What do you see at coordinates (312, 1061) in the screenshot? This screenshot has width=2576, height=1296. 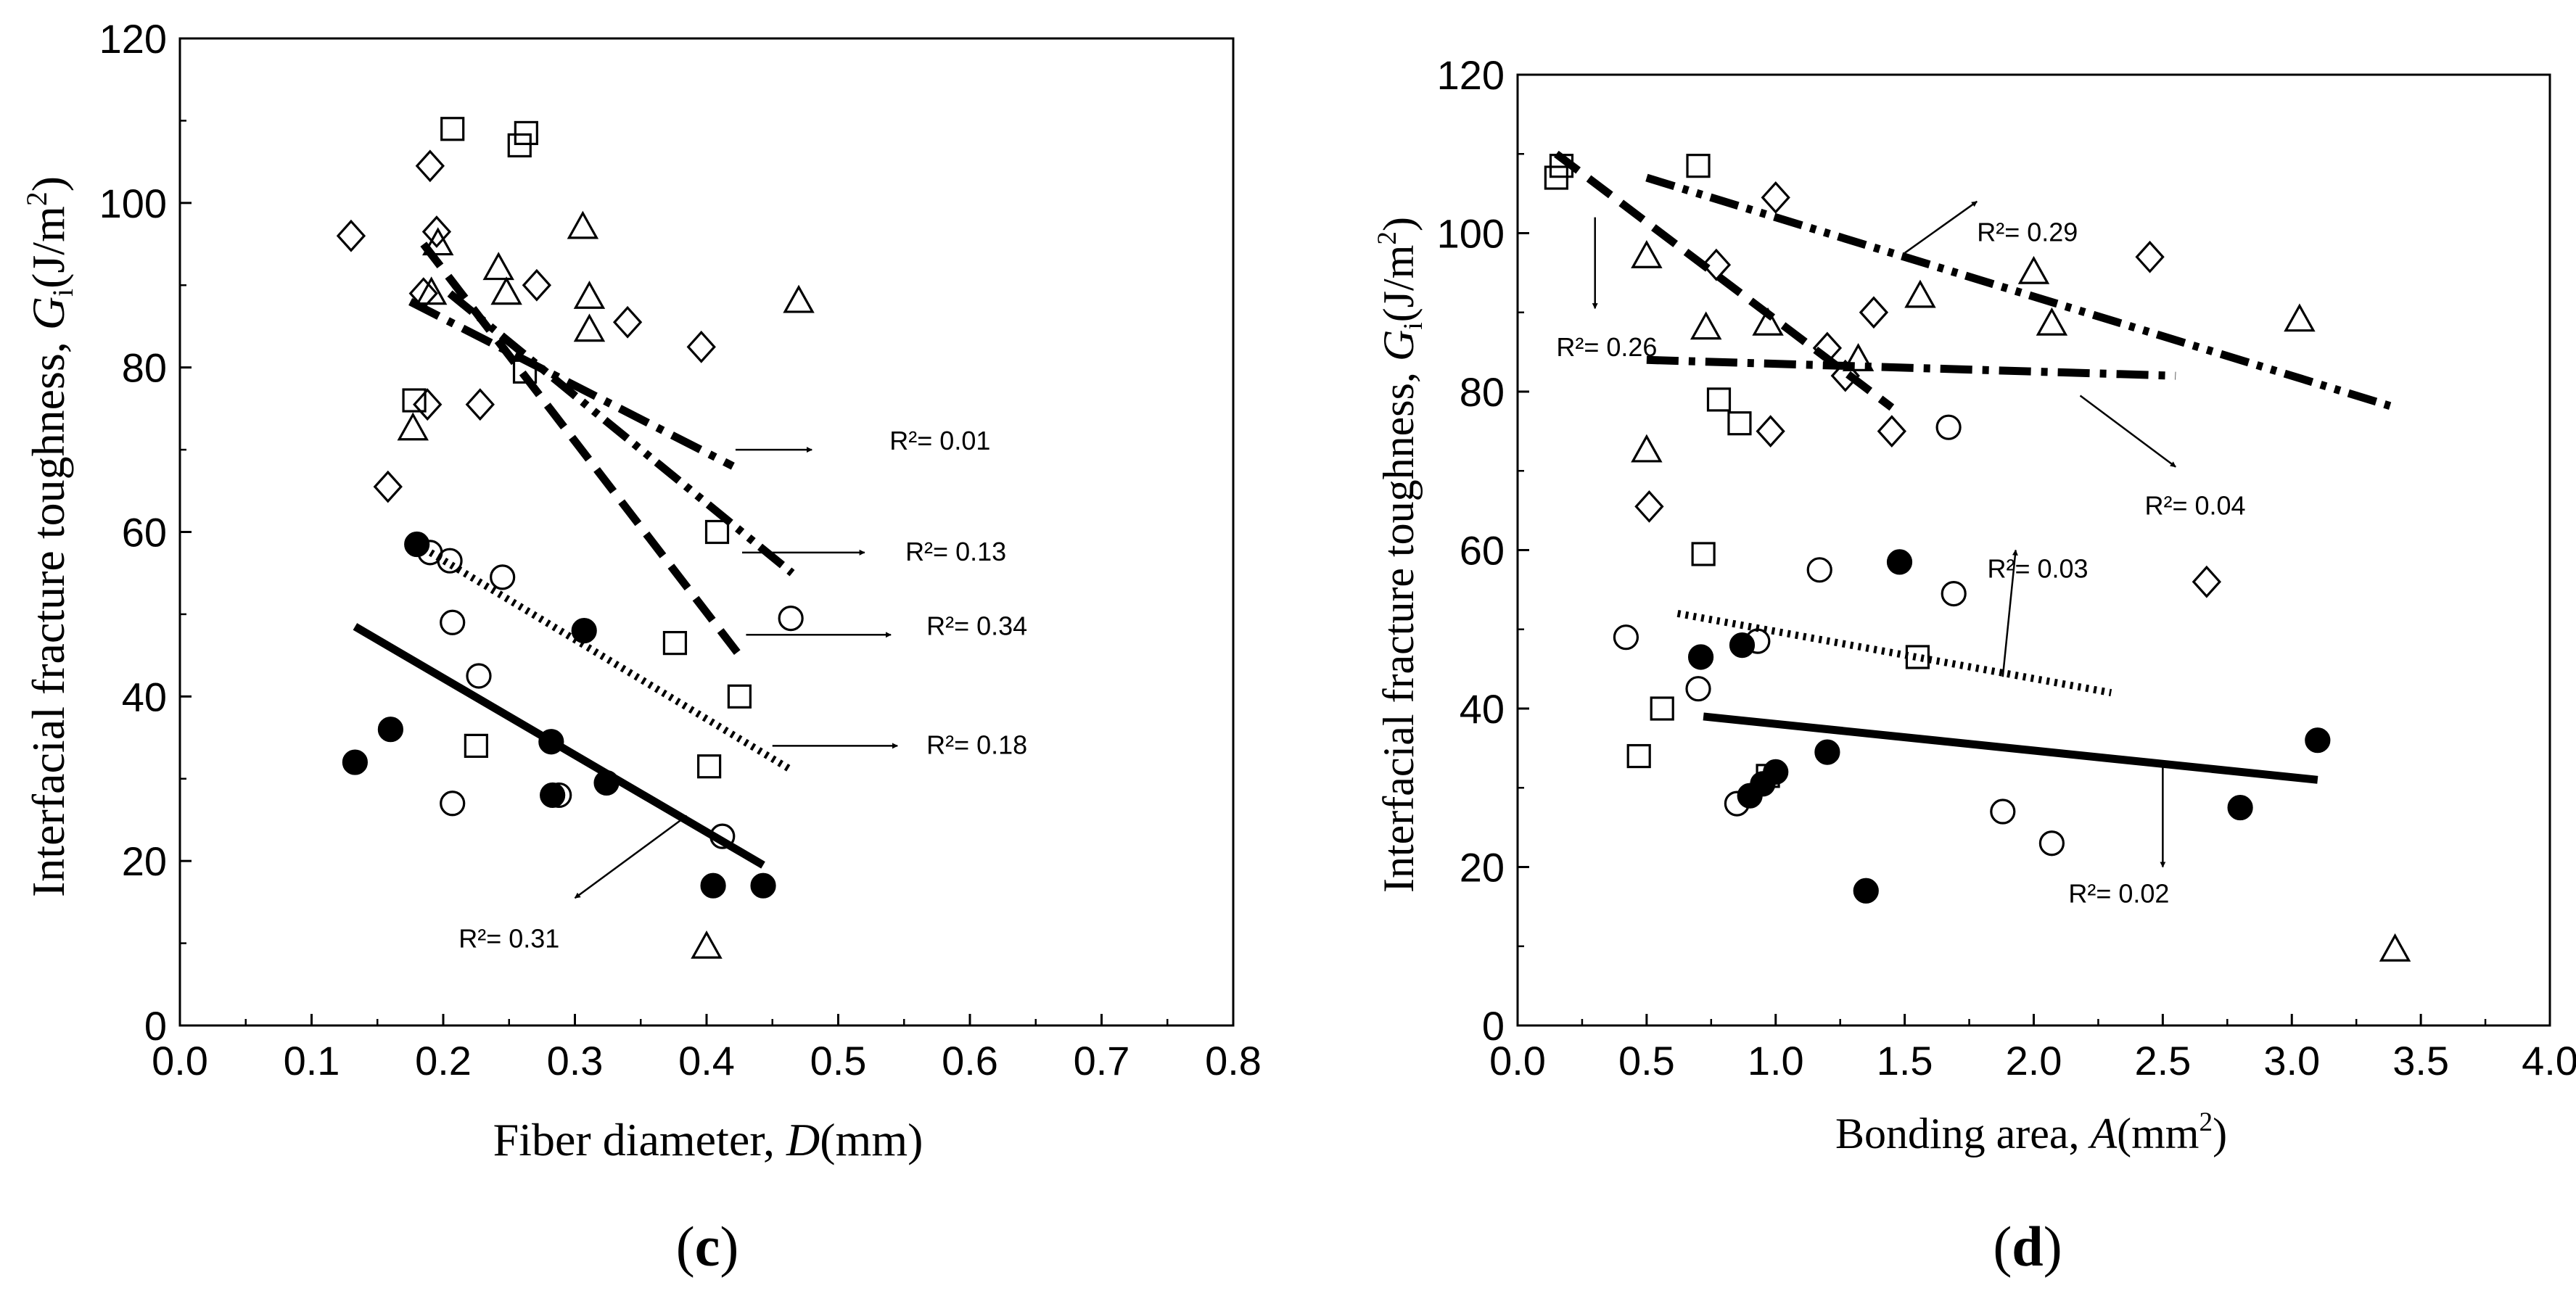 I see `x-tick-label: 0.1` at bounding box center [312, 1061].